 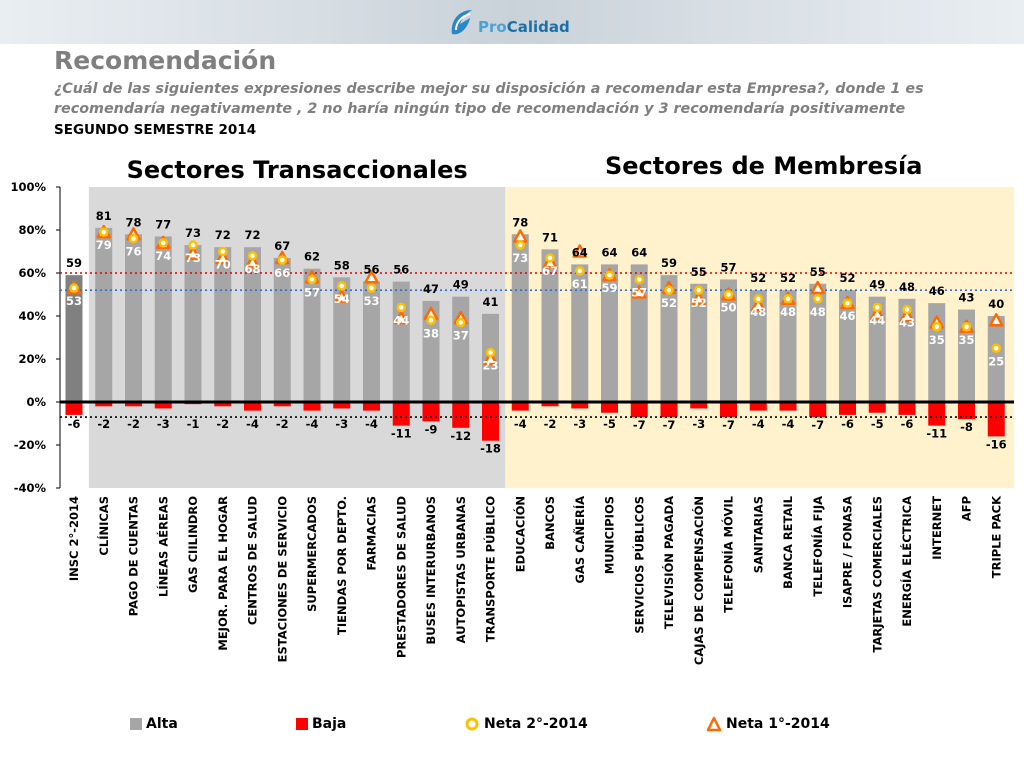 What do you see at coordinates (32, 273) in the screenshot?
I see `y-tick-label: 60%` at bounding box center [32, 273].